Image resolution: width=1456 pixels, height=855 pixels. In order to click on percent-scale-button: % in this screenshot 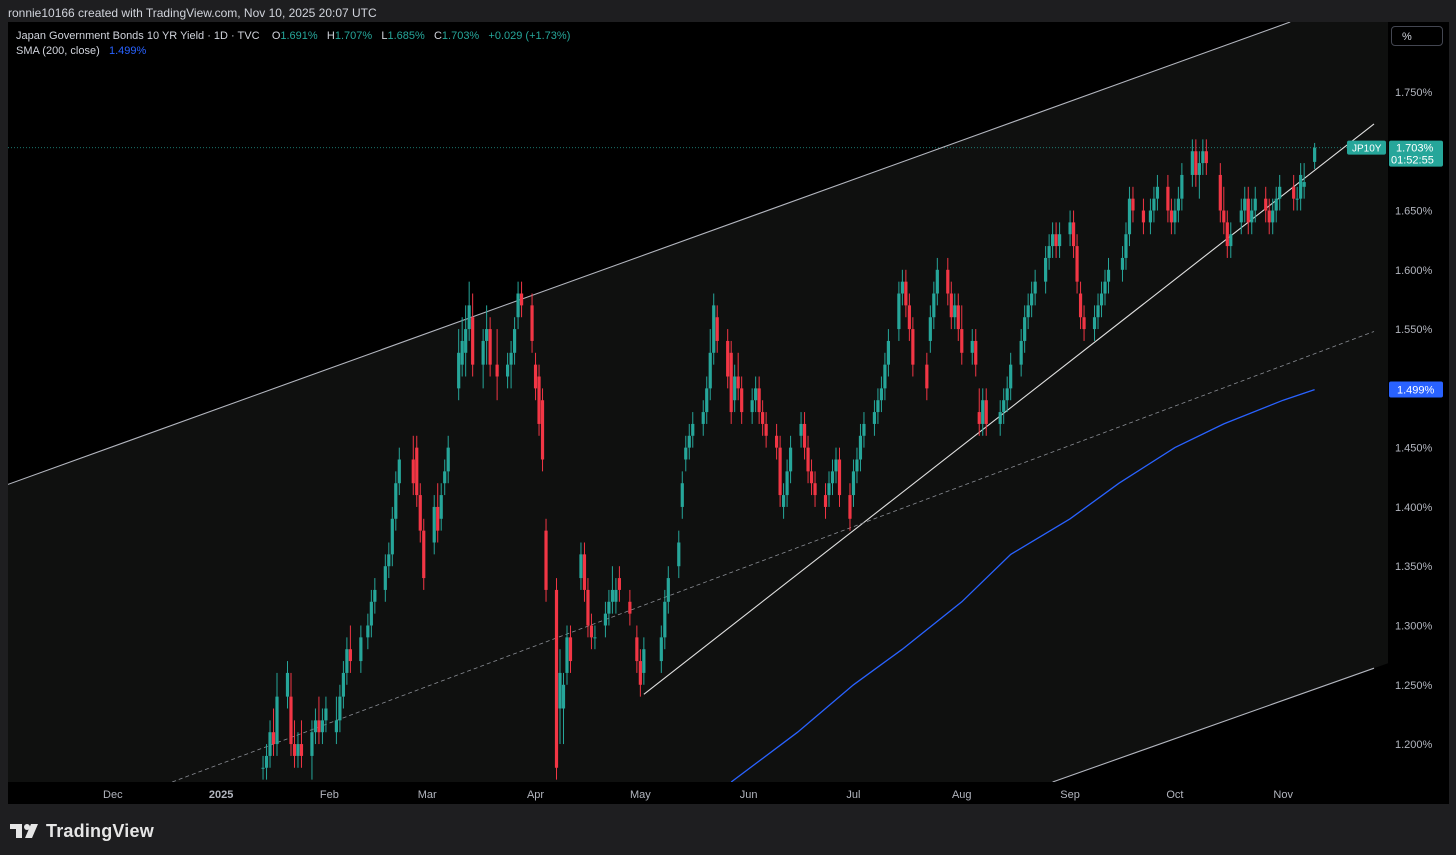, I will do `click(1417, 36)`.